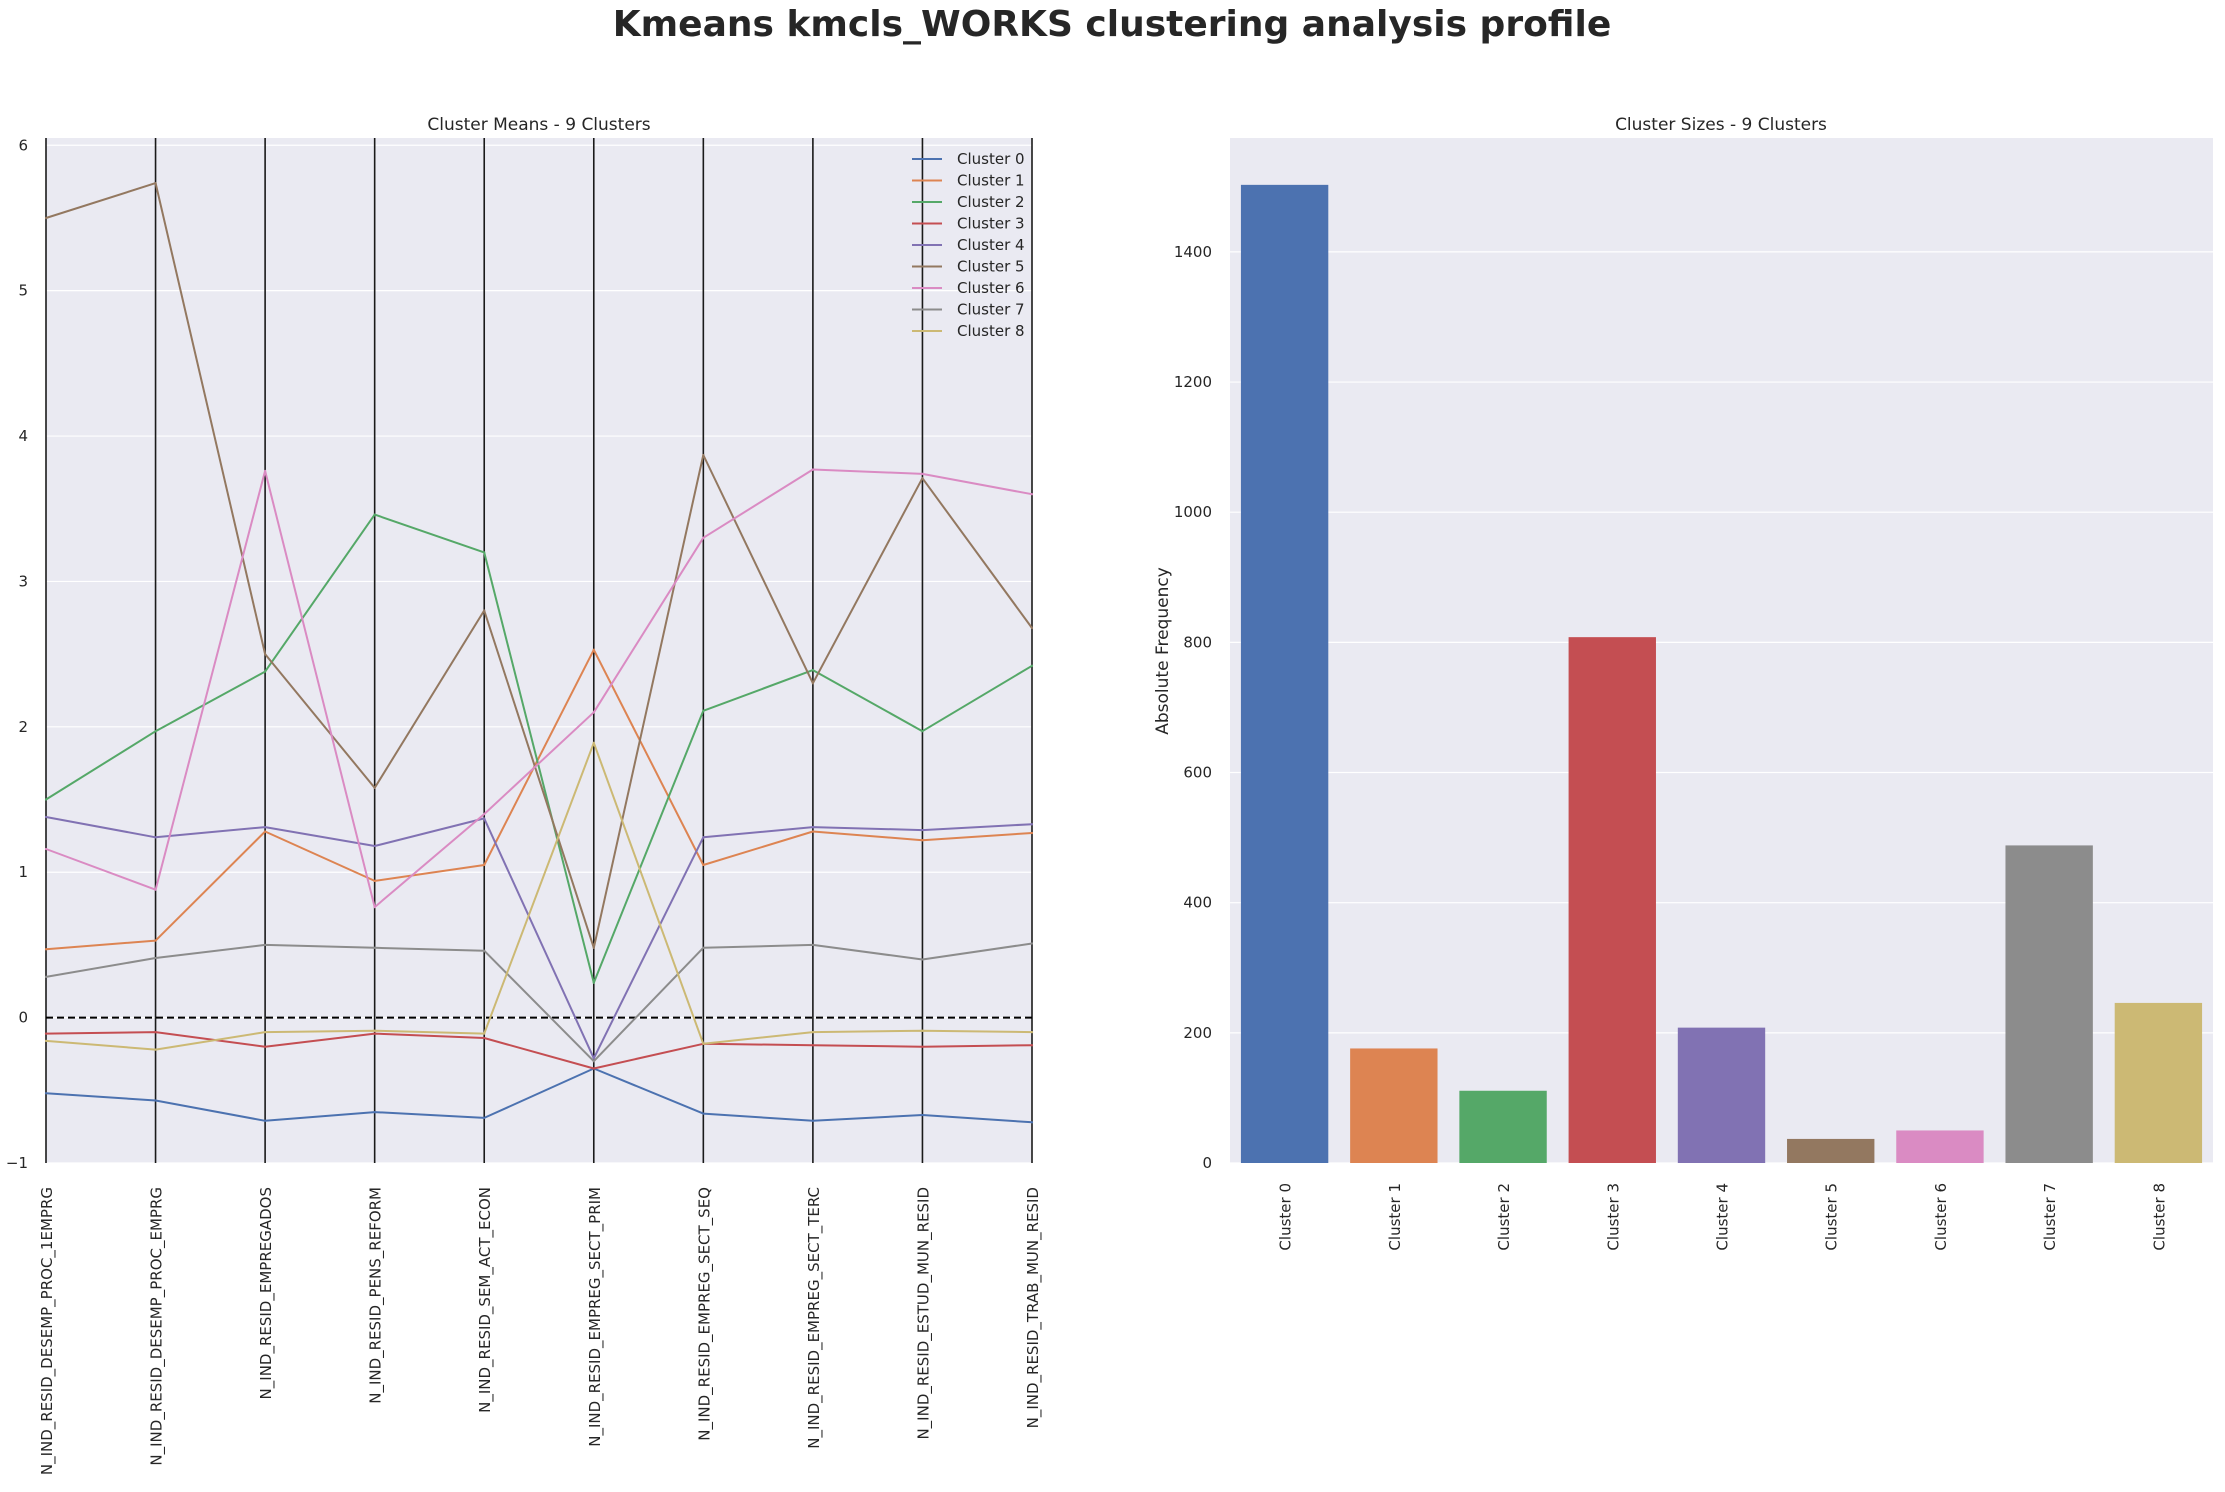 The height and width of the screenshot is (1492, 2225). Describe the element at coordinates (17, 654) in the screenshot. I see `line-chart-y-tick-labels: −1 0 1 2 3 4 5 6` at that location.